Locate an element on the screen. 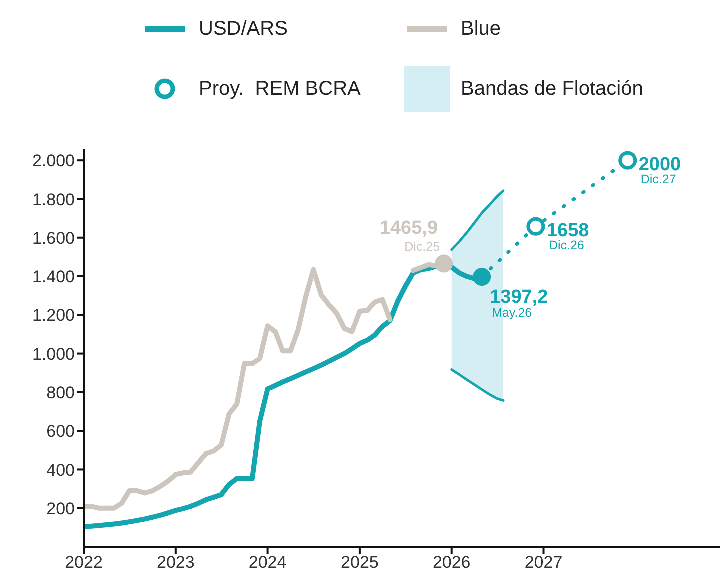 This screenshot has width=728, height=569. y-tick-label: 1.200 is located at coordinates (53, 316).